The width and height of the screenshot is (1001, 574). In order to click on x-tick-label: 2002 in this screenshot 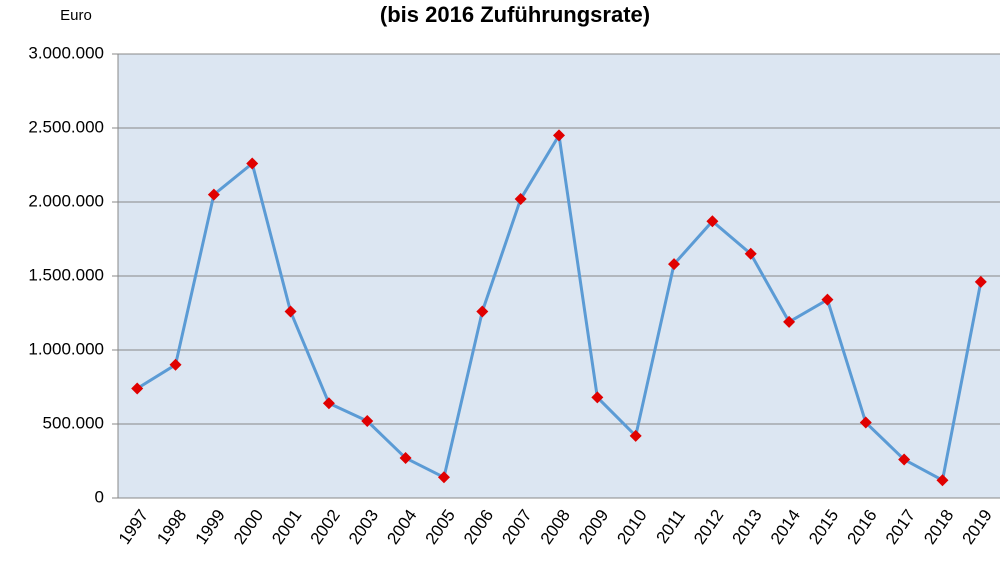, I will do `click(325, 527)`.